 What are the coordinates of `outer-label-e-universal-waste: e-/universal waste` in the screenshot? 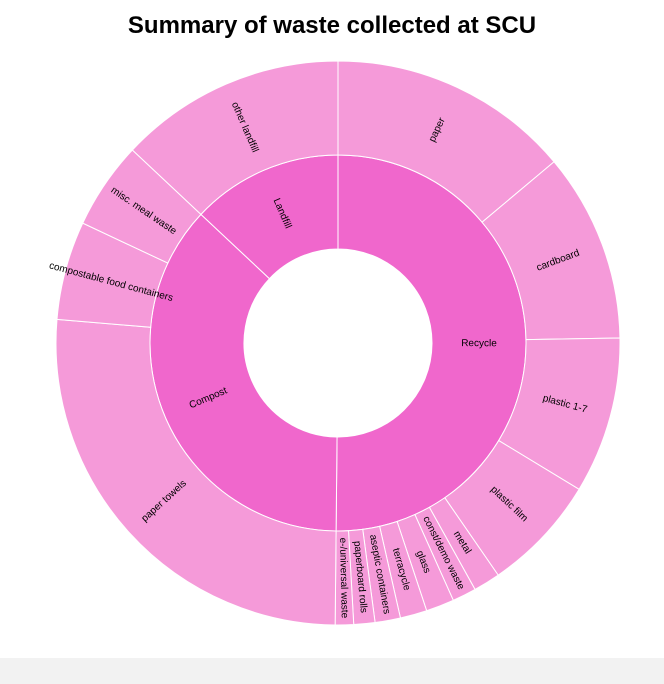 It's located at (343, 578).